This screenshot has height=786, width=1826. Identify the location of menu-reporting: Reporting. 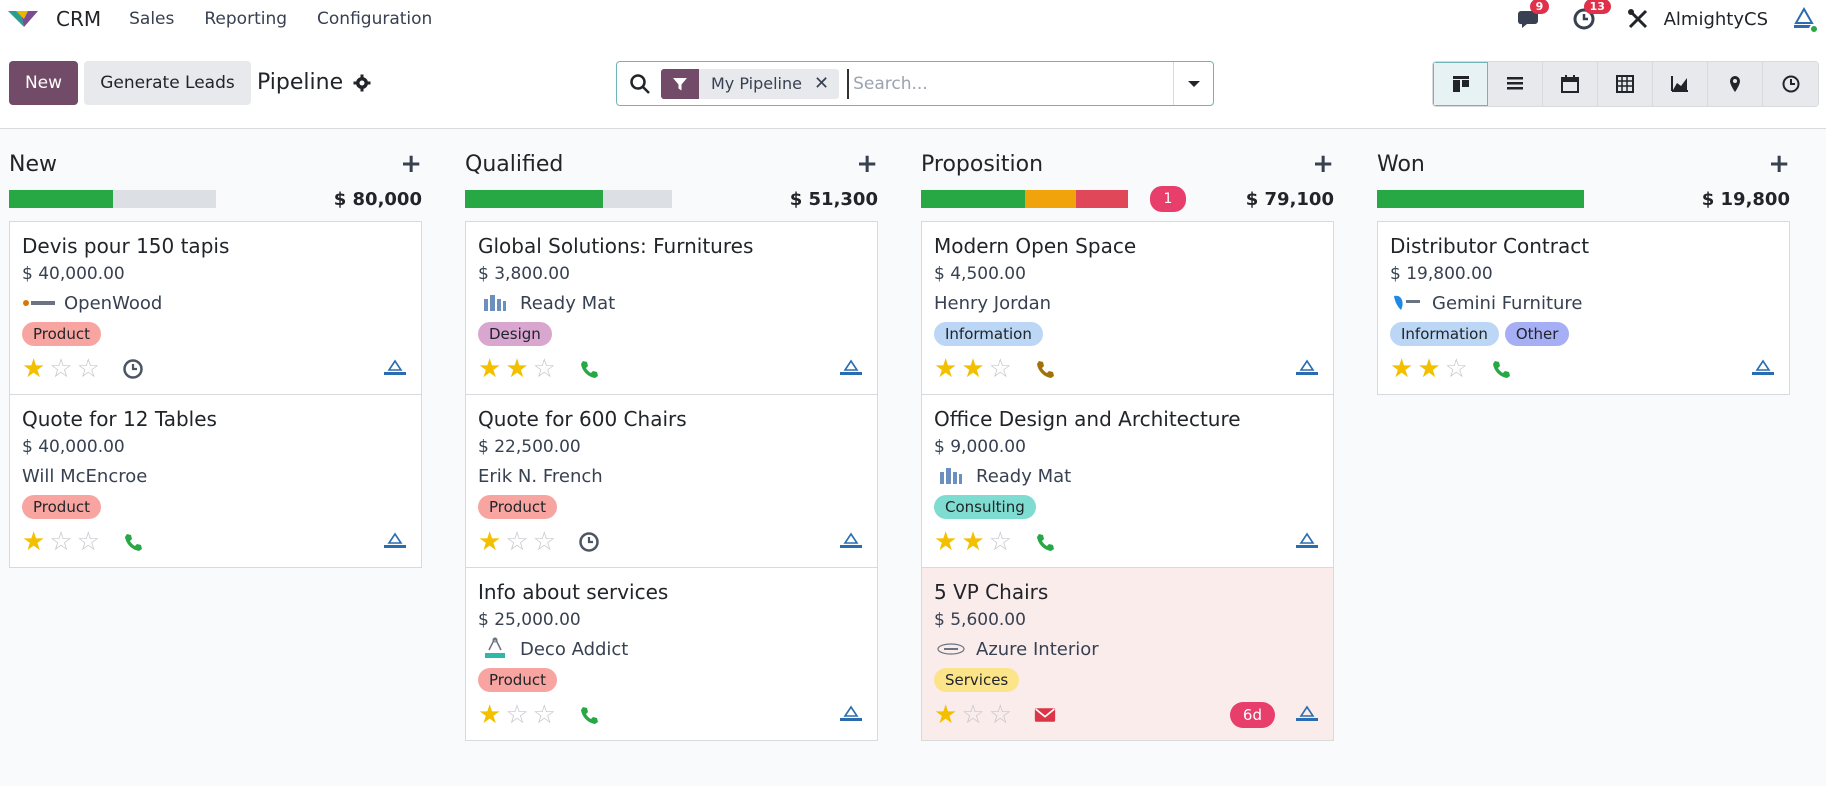
(246, 19).